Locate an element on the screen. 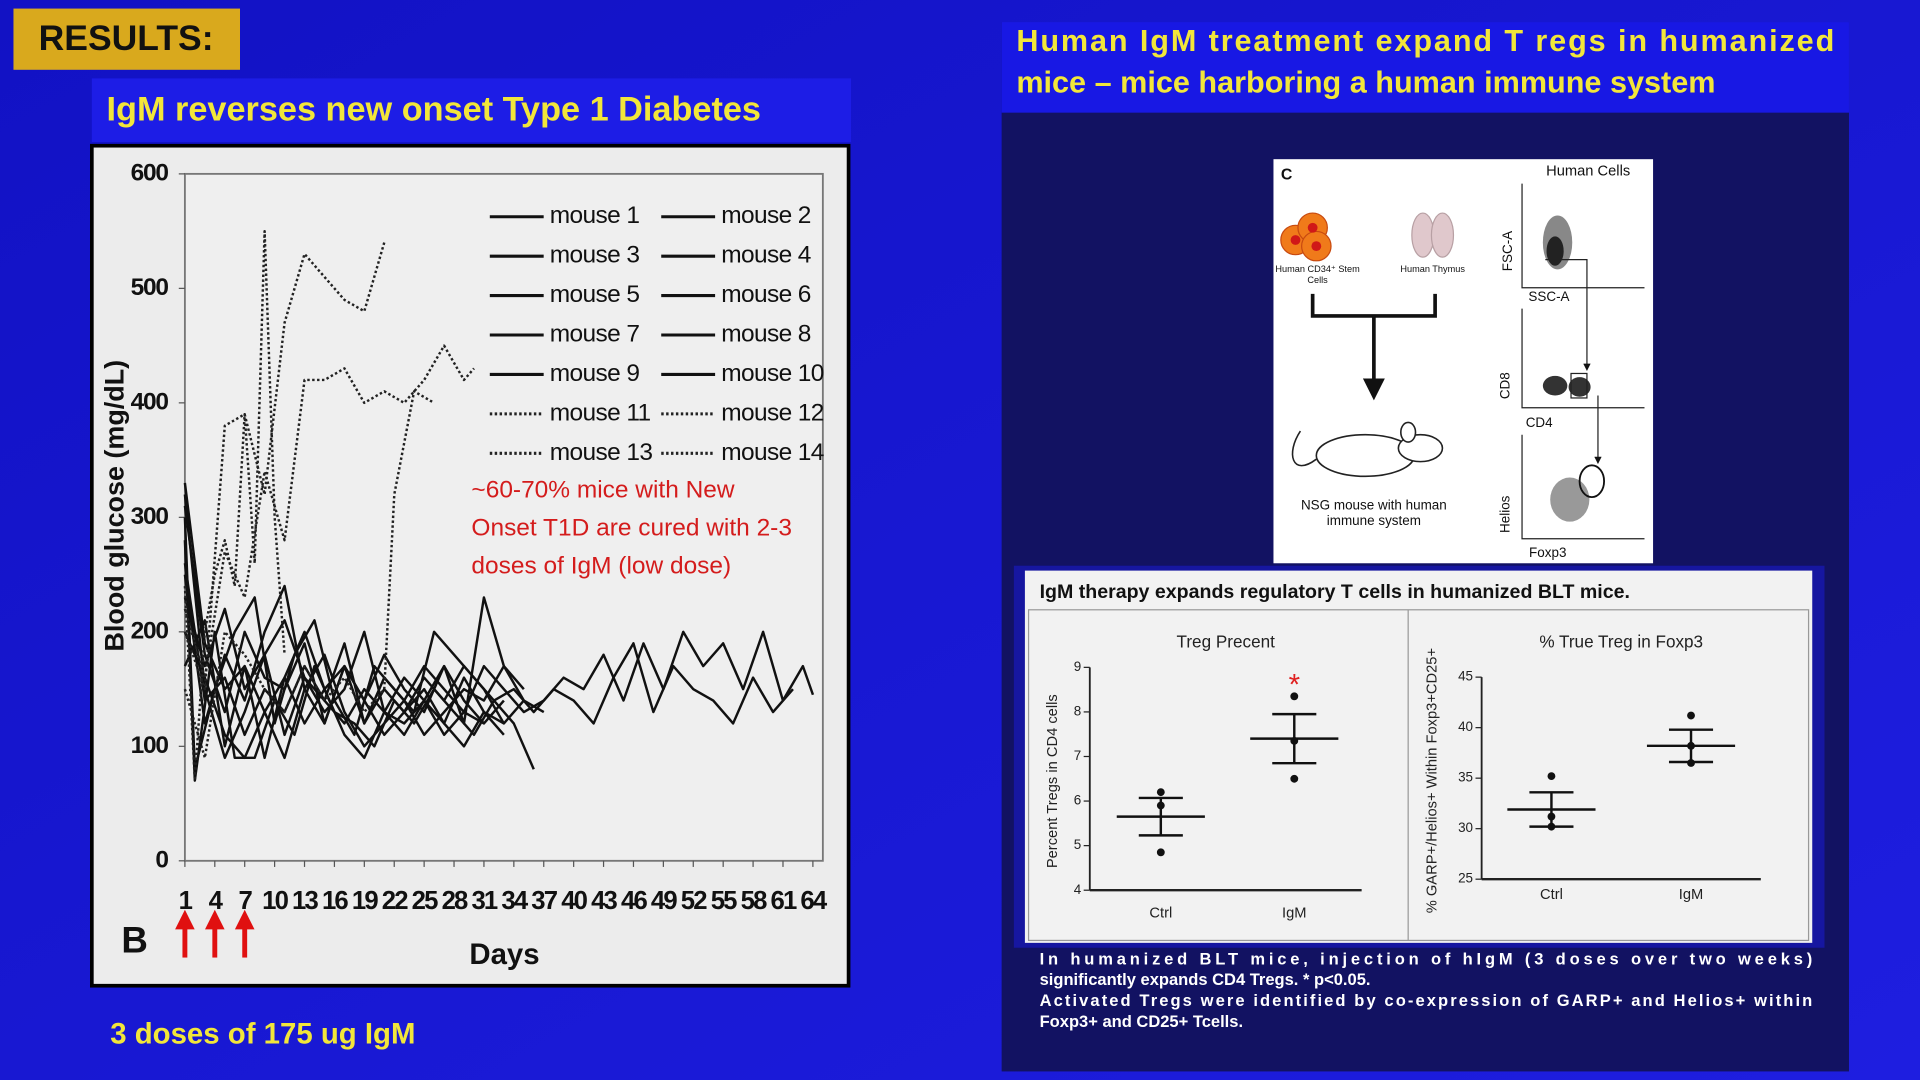 Image resolution: width=1920 pixels, height=1080 pixels. legend-label: mouse 6 is located at coordinates (766, 294).